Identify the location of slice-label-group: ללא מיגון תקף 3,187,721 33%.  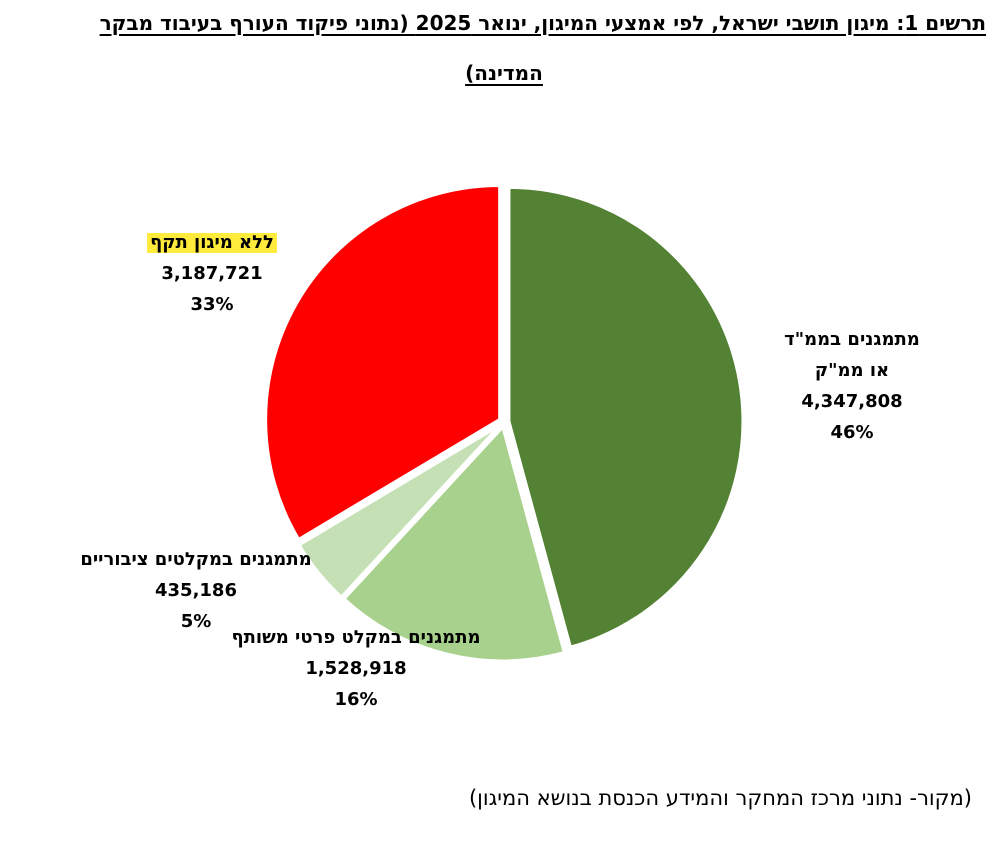
(212, 273).